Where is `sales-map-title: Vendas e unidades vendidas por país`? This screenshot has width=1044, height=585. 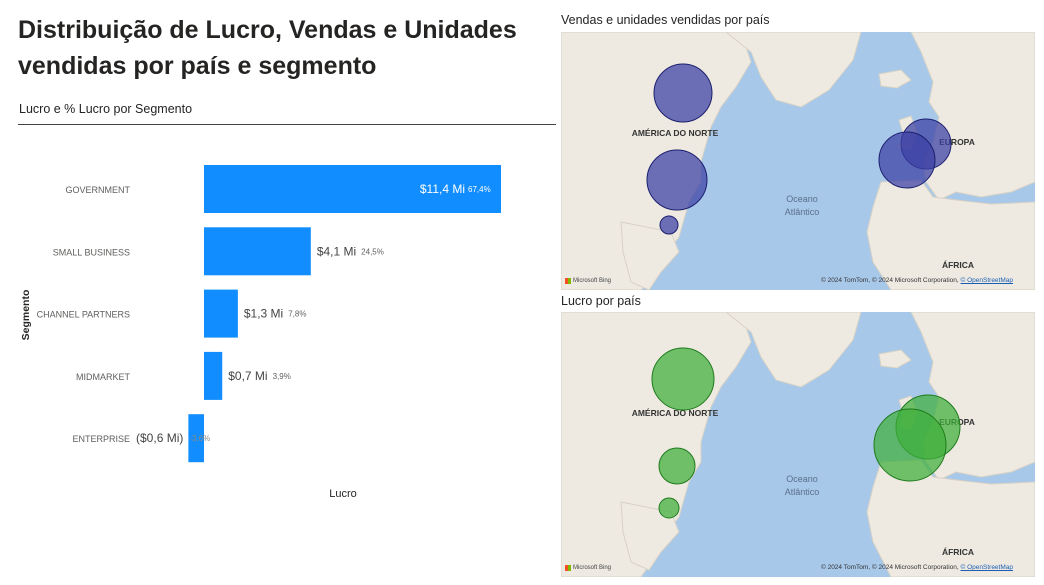
sales-map-title: Vendas e unidades vendidas por país is located at coordinates (665, 20).